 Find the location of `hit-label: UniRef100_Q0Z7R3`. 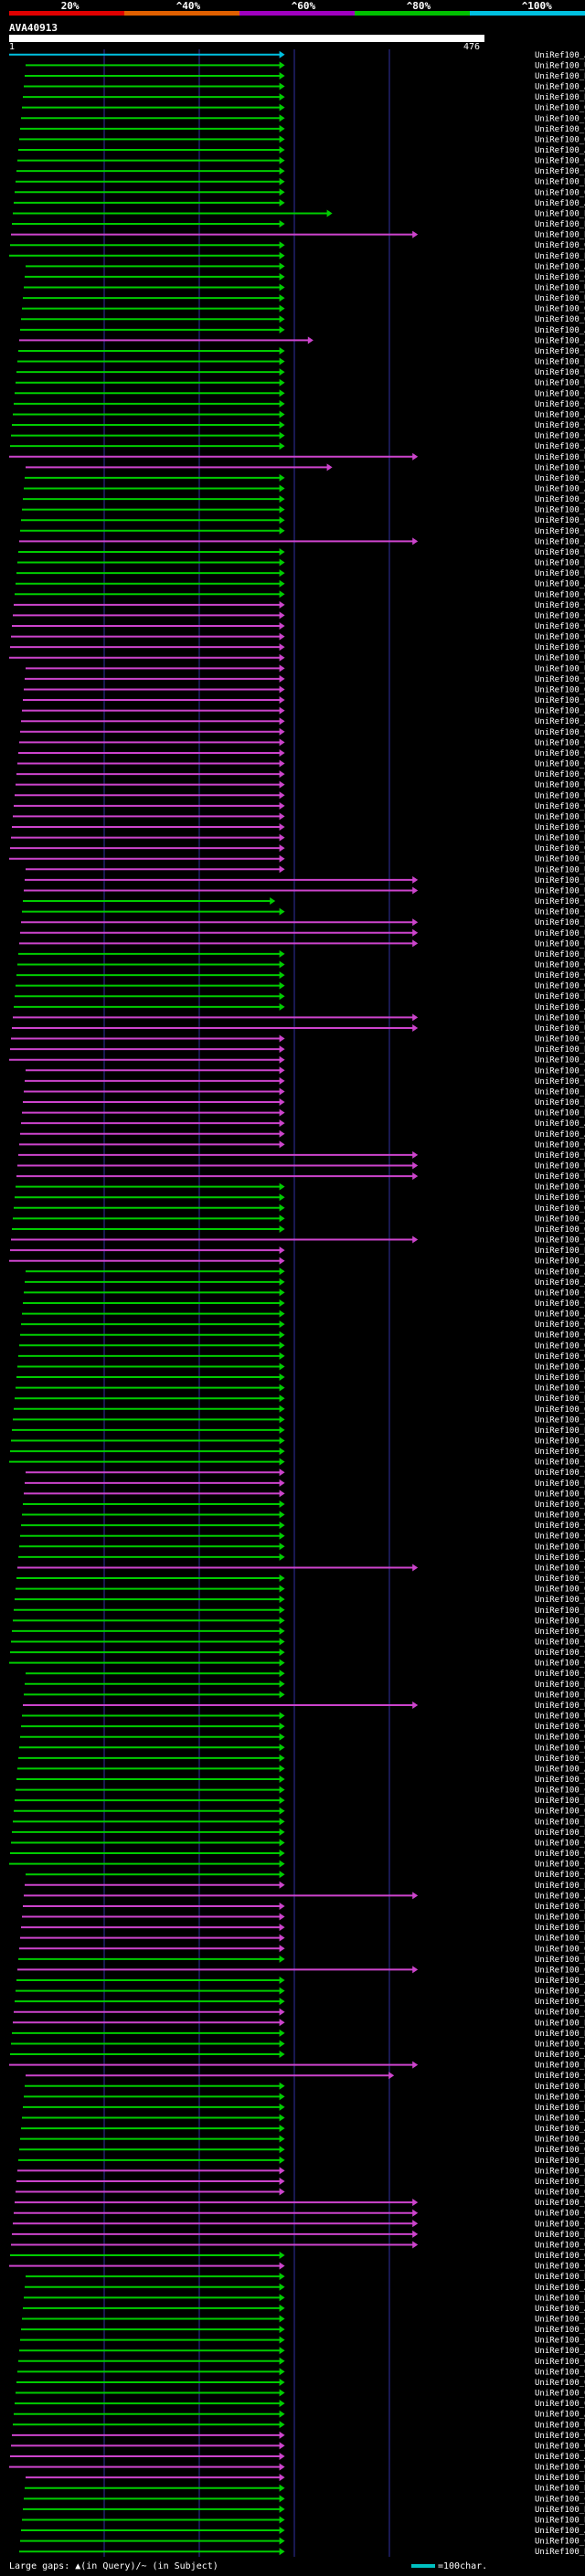

hit-label: UniRef100_Q0Z7R3 is located at coordinates (560, 2214).